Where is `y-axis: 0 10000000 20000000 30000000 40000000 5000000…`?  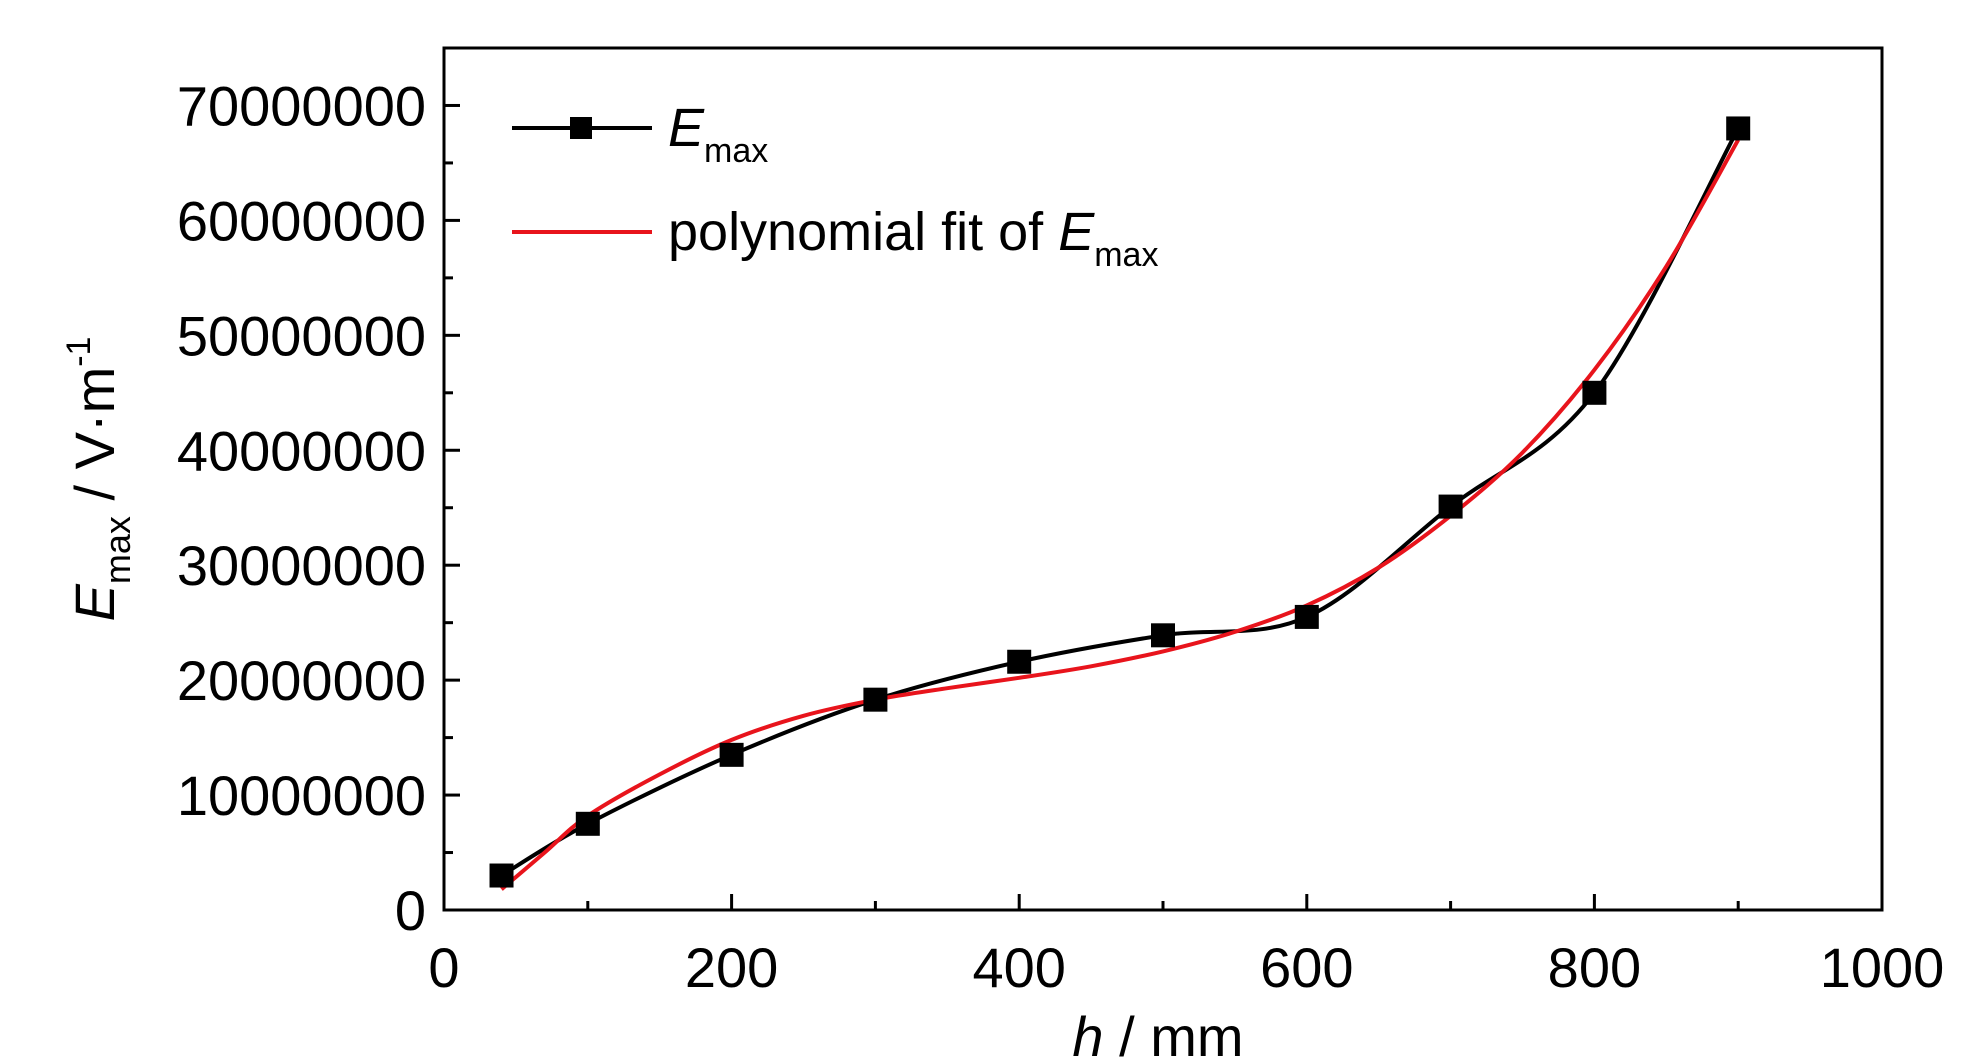 y-axis: 0 10000000 20000000 30000000 40000000 5000000… is located at coordinates (301, 508).